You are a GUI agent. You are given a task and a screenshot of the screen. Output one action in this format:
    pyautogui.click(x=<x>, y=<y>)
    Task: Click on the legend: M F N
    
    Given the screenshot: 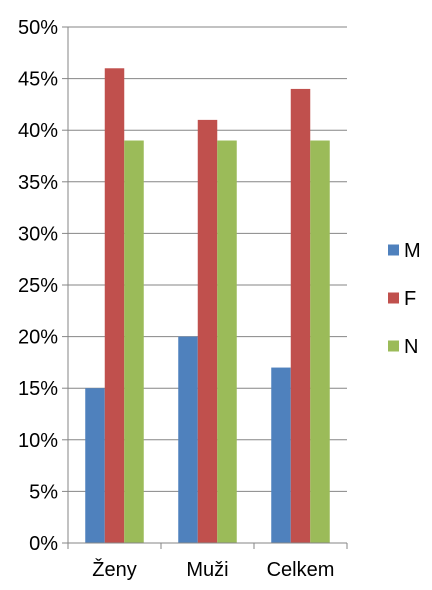 What is the action you would take?
    pyautogui.click(x=404, y=299)
    